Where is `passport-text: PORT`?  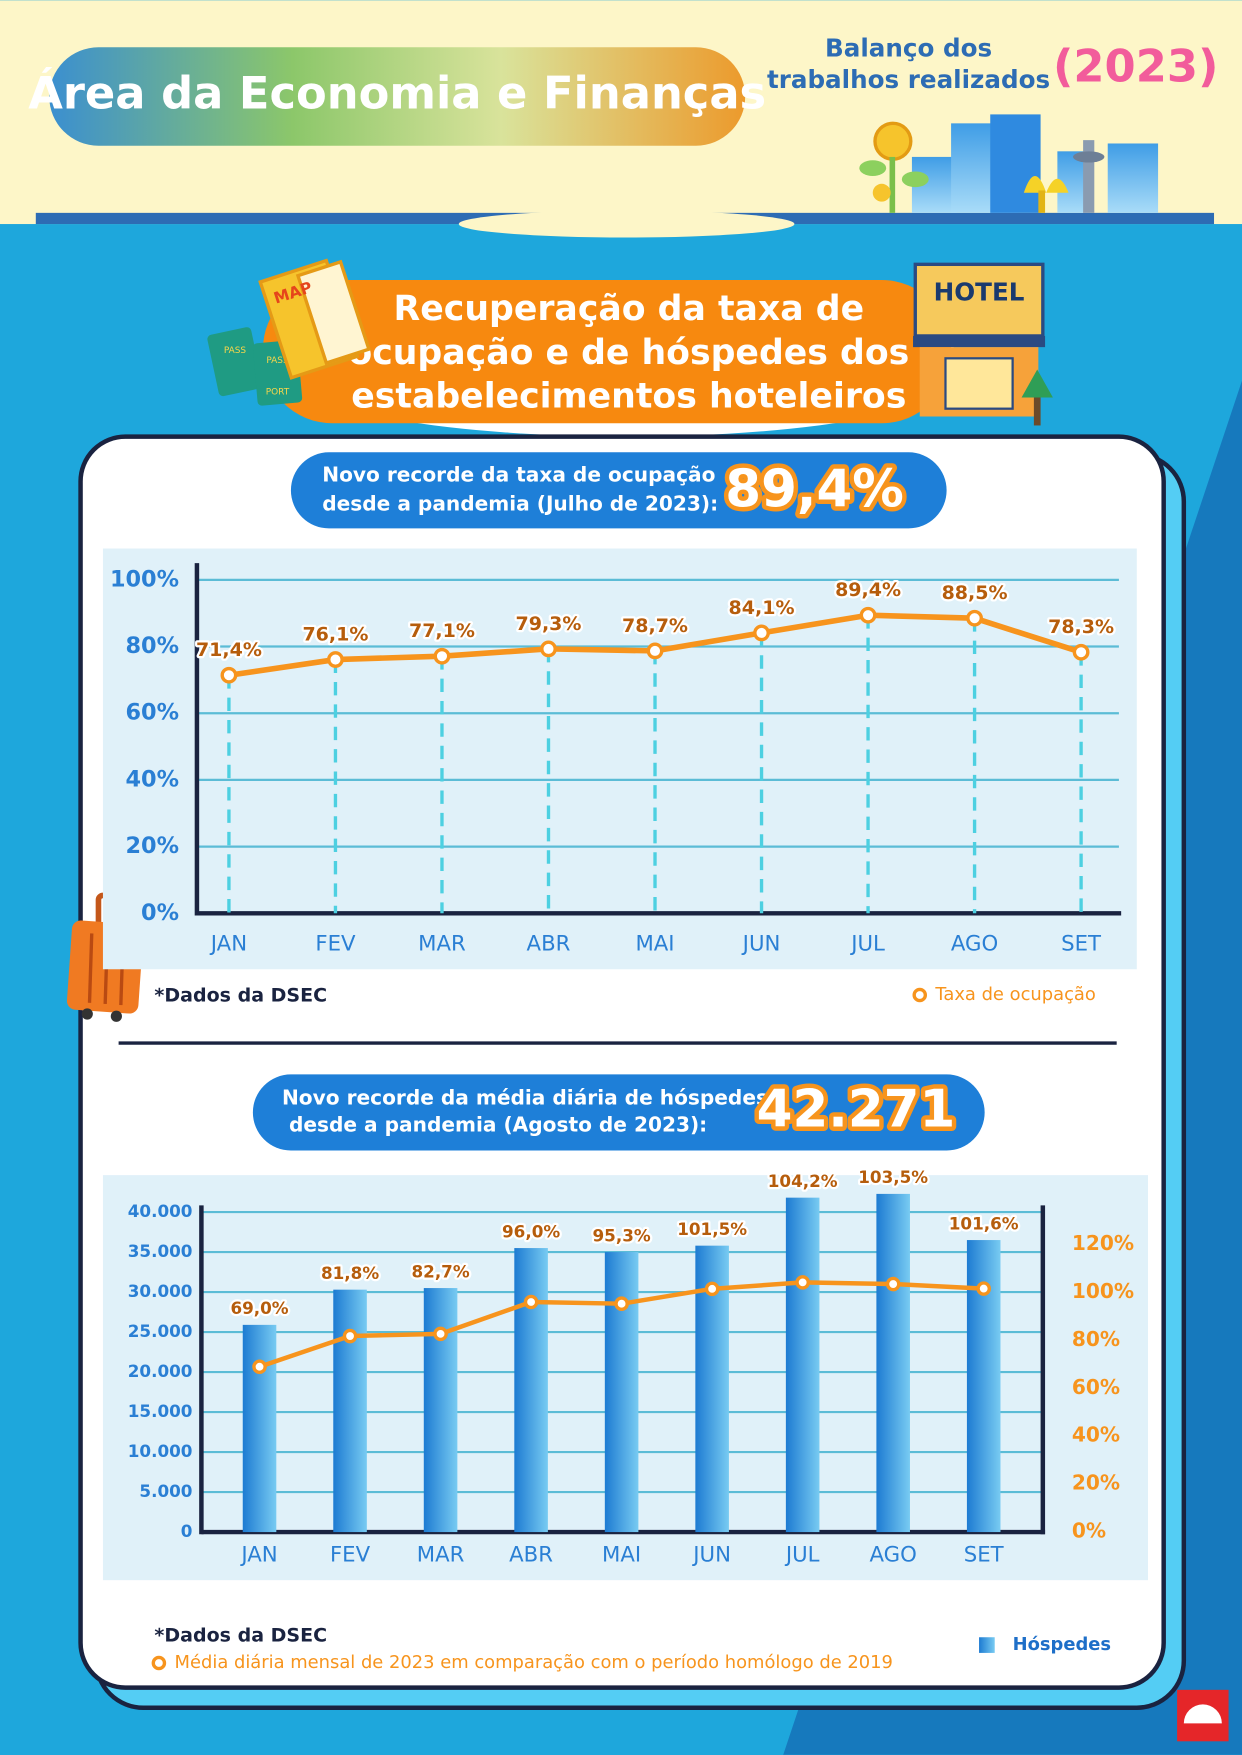
passport-text: PORT is located at coordinates (278, 392).